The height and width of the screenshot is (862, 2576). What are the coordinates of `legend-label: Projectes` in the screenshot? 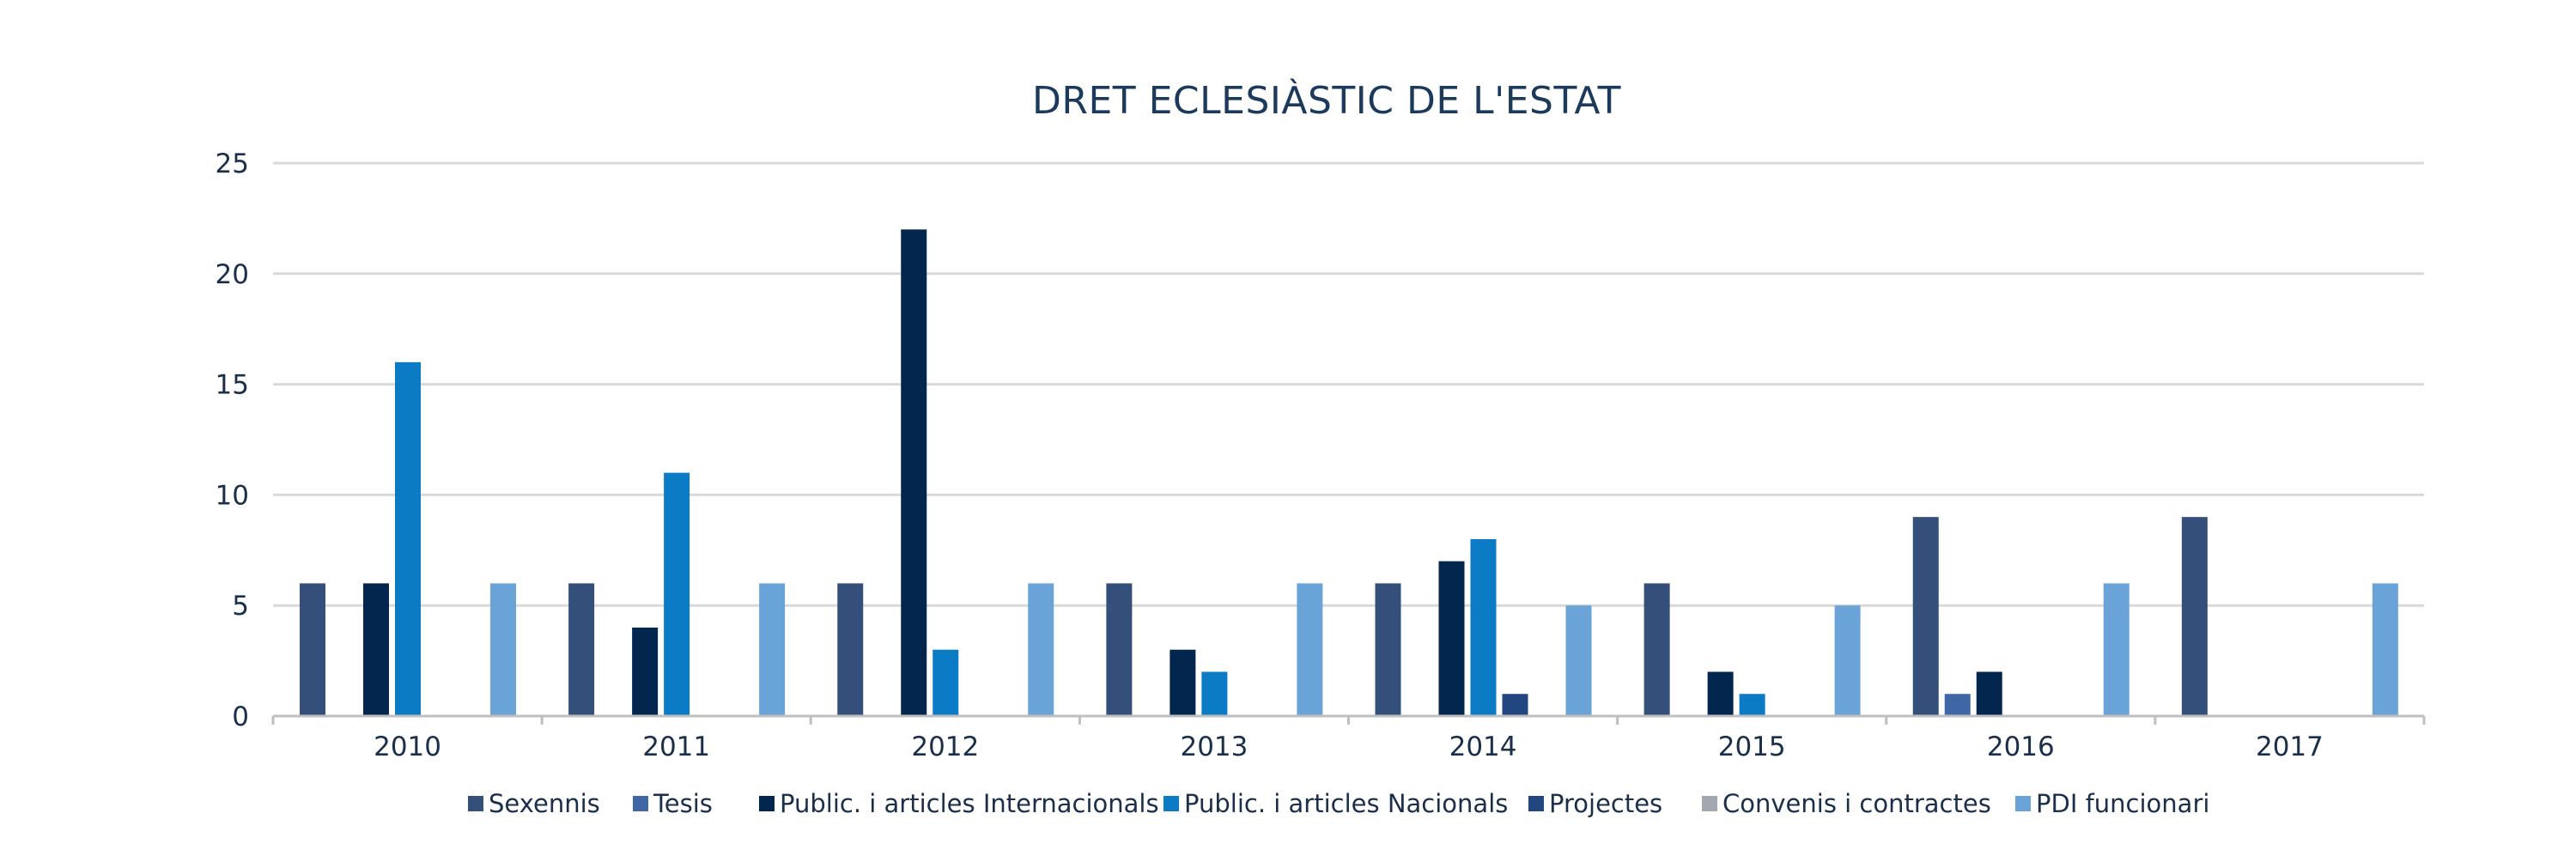 It's located at (1605, 803).